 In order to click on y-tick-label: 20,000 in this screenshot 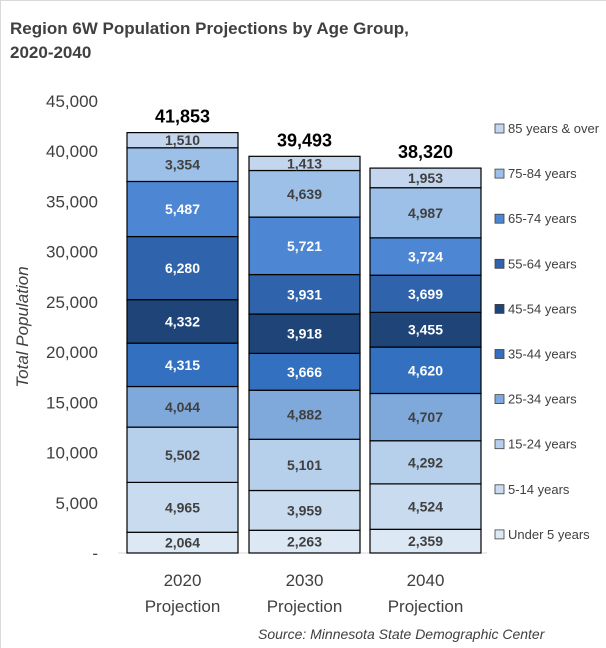, I will do `click(72, 352)`.